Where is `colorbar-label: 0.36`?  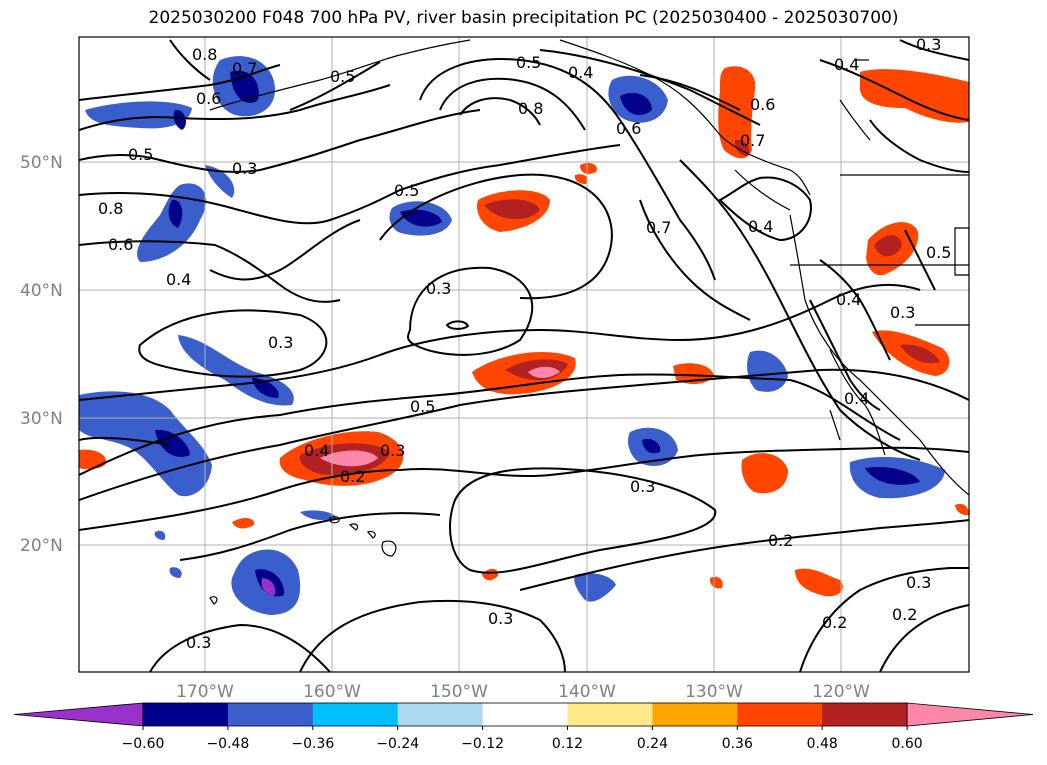
colorbar-label: 0.36 is located at coordinates (737, 744).